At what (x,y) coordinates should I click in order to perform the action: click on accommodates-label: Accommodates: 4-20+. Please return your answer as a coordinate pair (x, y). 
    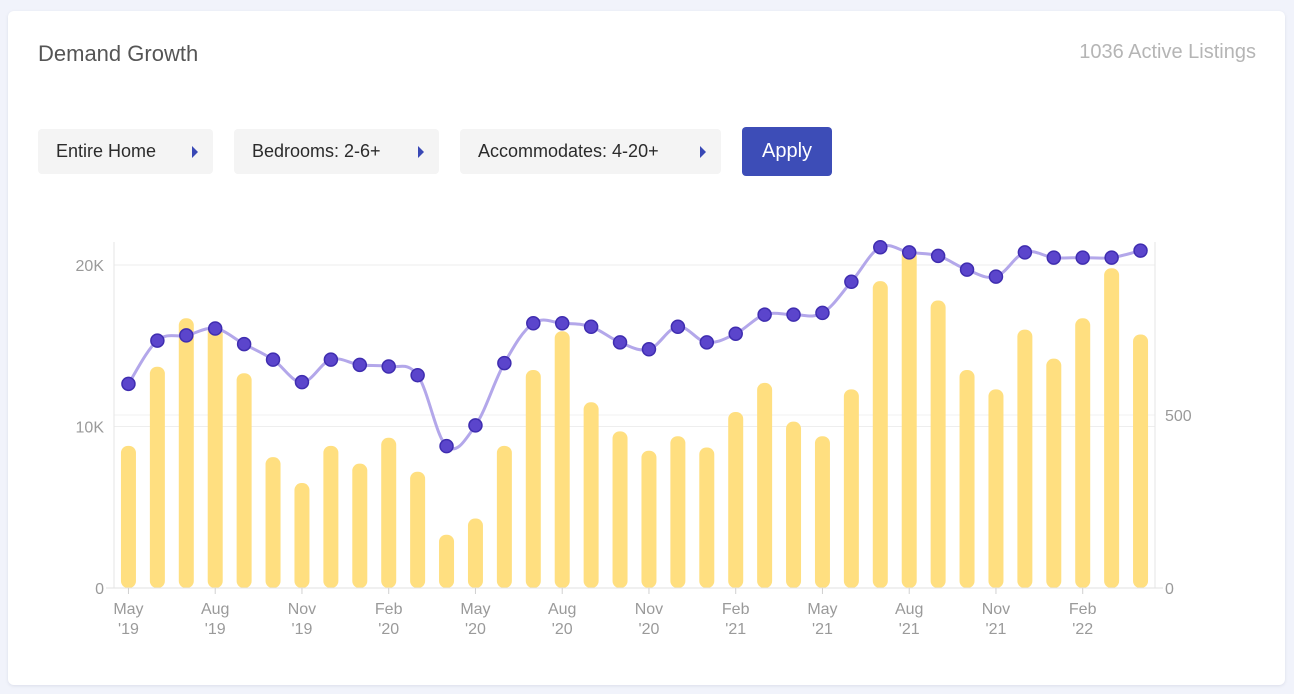
    Looking at the image, I should click on (568, 151).